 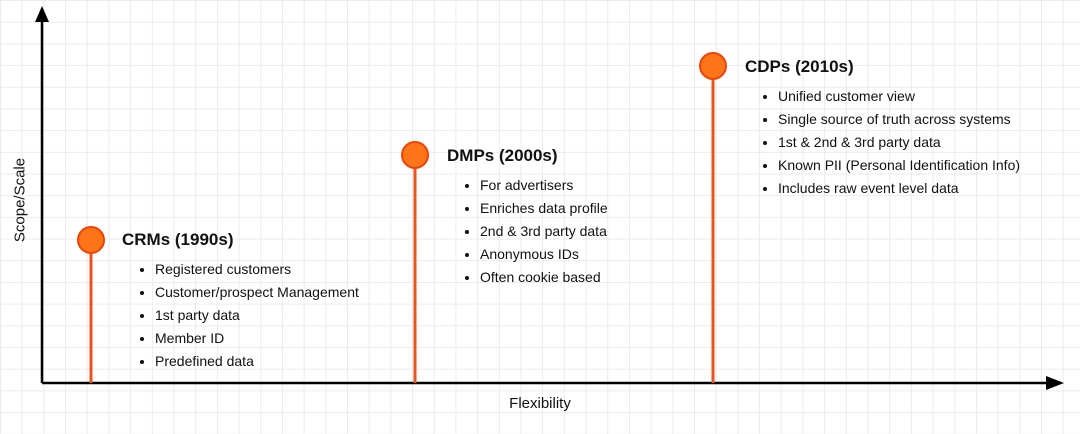 What do you see at coordinates (899, 96) in the screenshot?
I see `bullet-item: Unified customer view` at bounding box center [899, 96].